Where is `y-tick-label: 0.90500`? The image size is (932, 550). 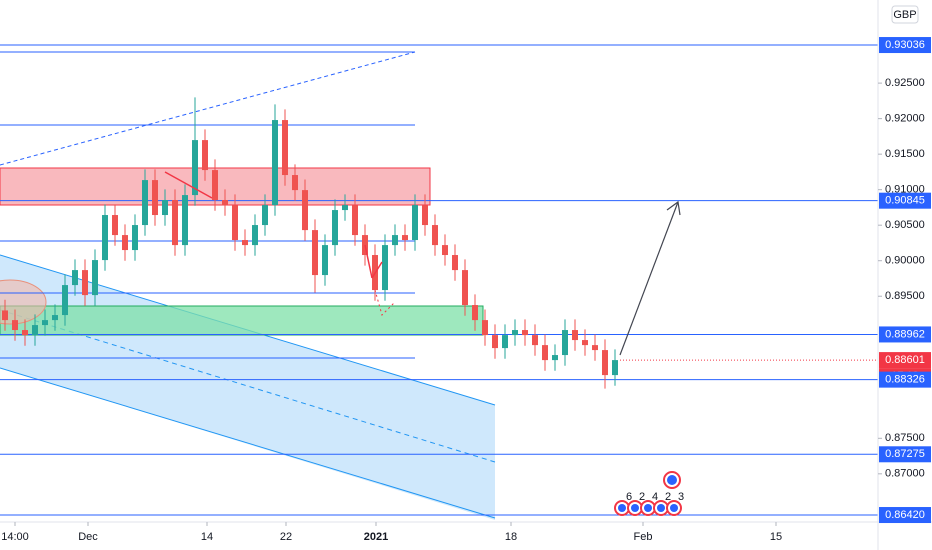 y-tick-label: 0.90500 is located at coordinates (905, 225).